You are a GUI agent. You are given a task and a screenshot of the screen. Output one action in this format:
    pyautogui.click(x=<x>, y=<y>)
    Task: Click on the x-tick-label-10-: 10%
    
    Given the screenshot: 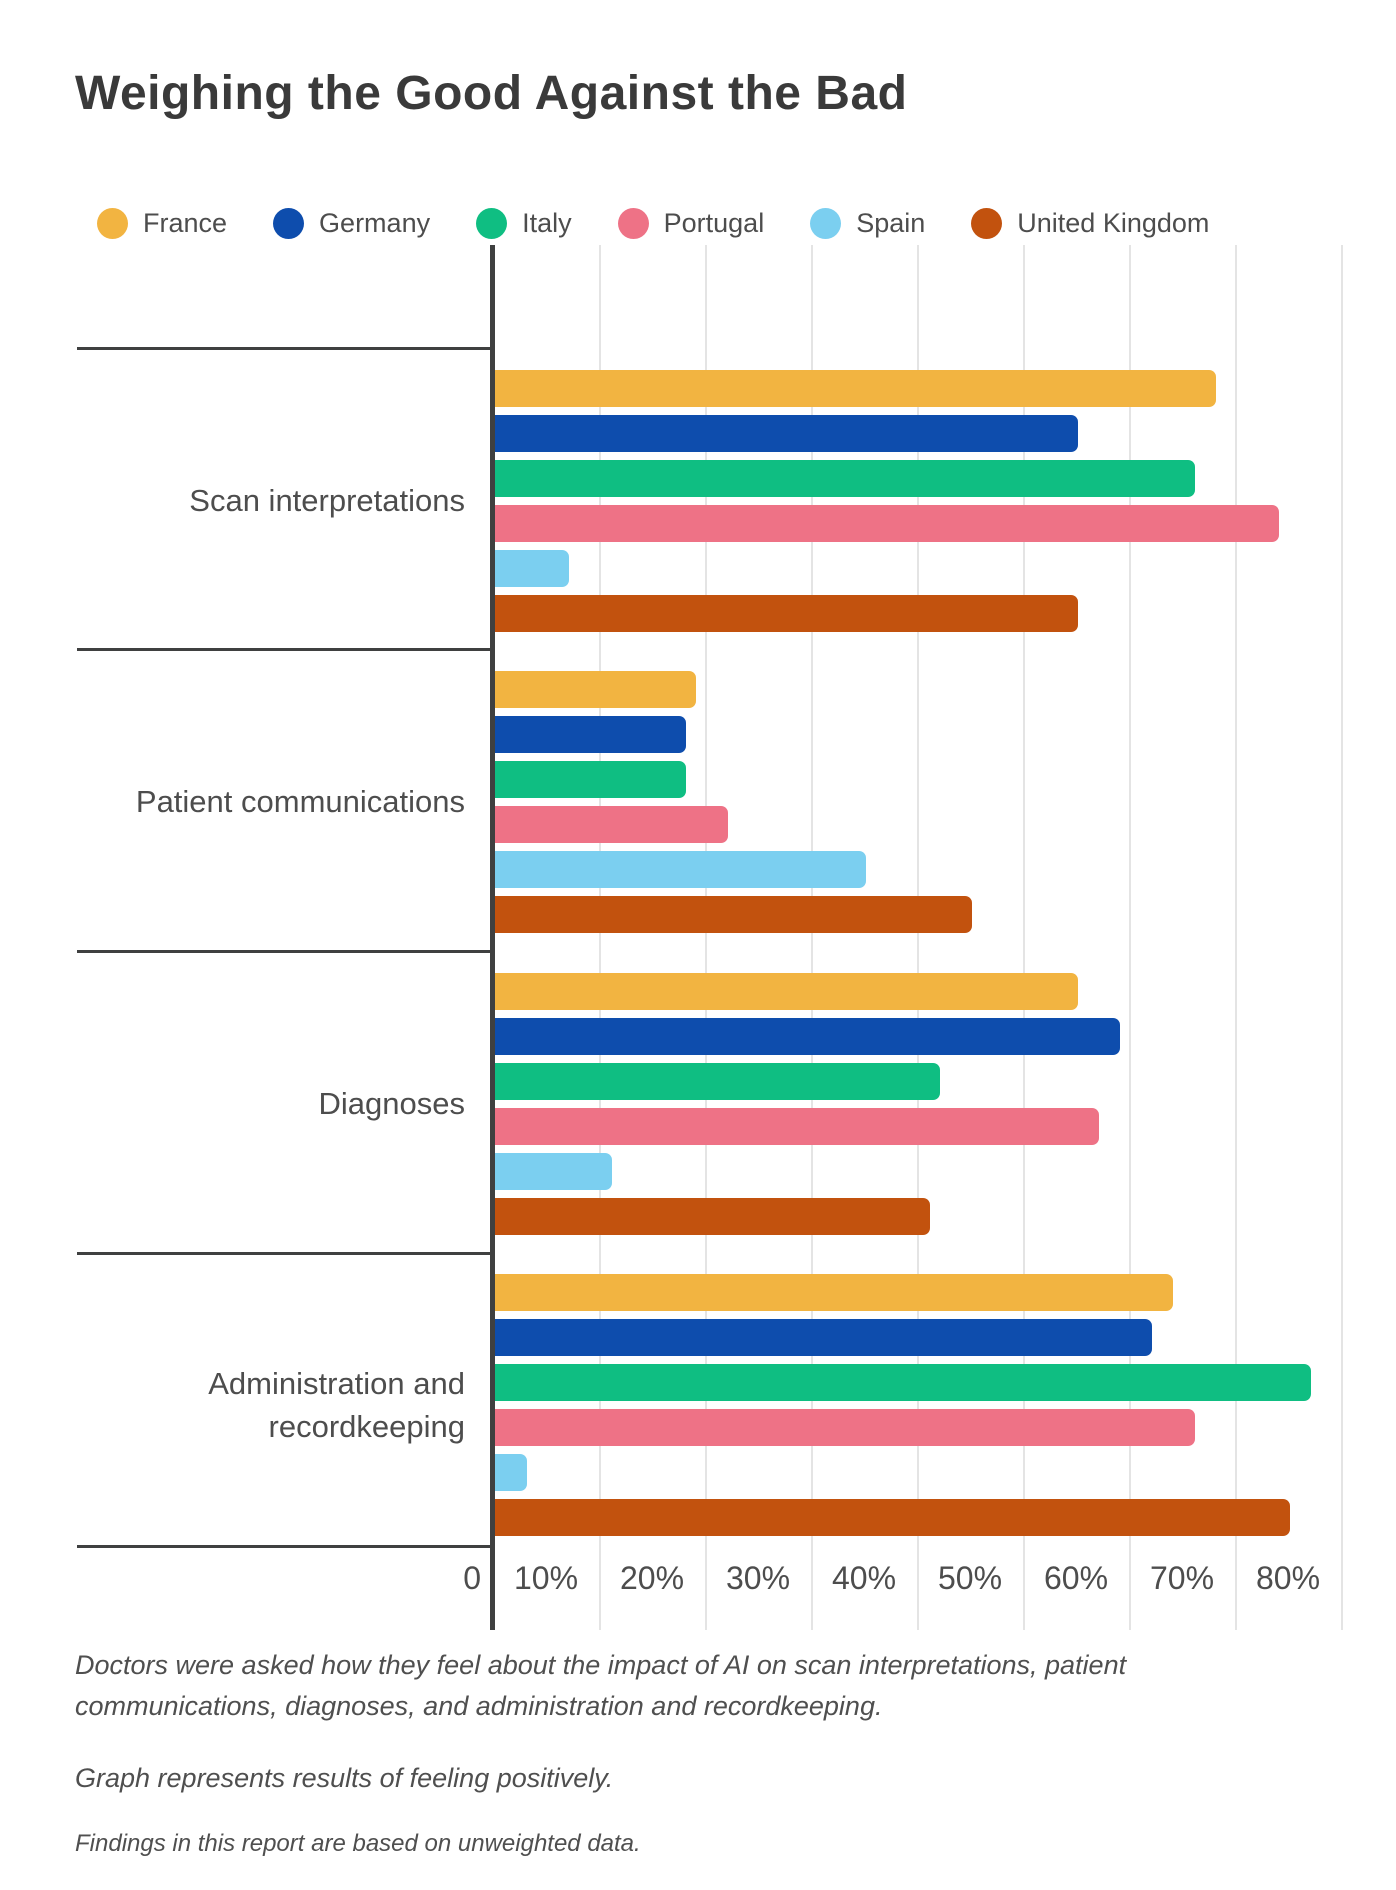 What is the action you would take?
    pyautogui.click(x=546, y=1578)
    